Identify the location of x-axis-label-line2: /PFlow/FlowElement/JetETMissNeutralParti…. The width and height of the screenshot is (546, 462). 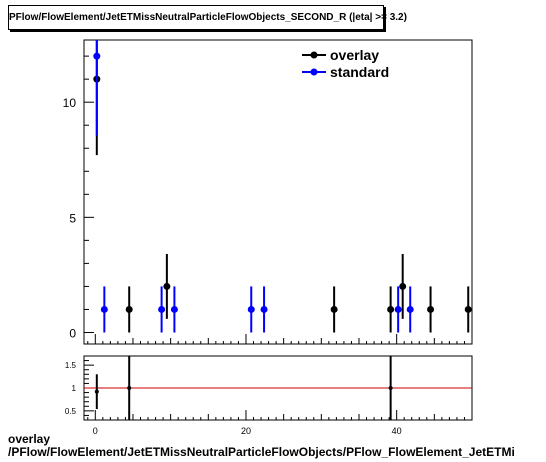
(261, 452).